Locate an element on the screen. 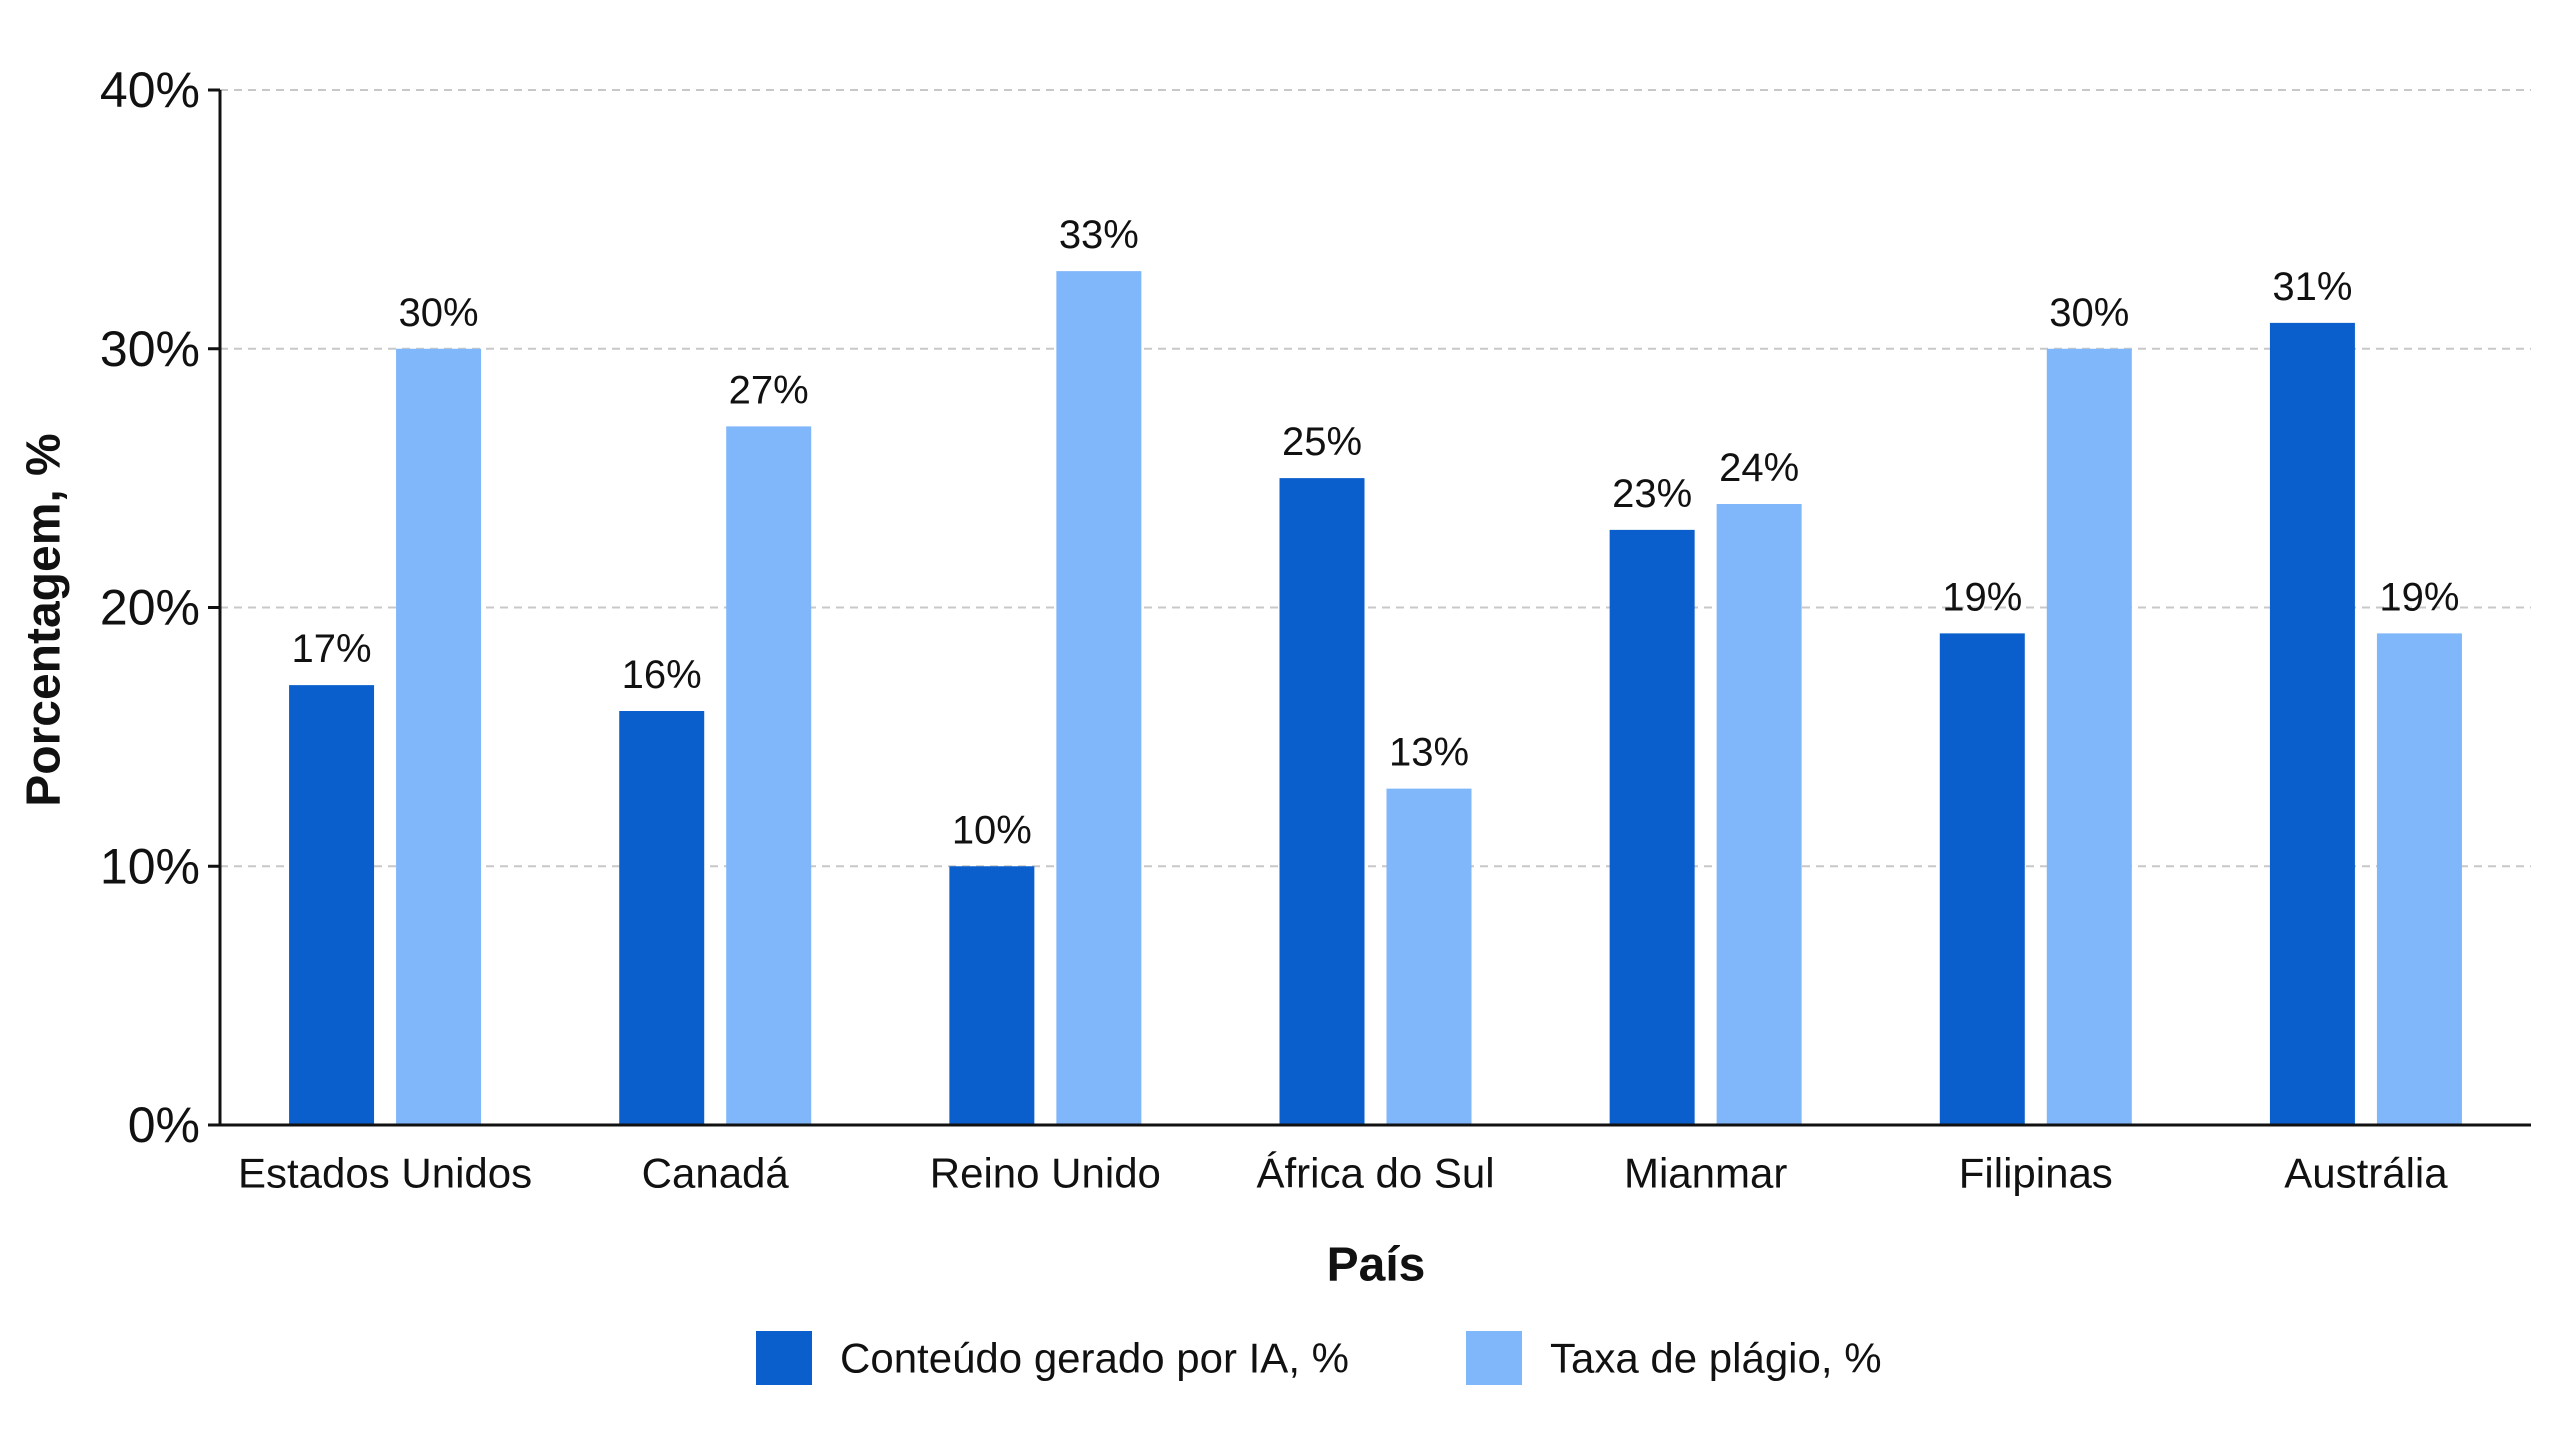 Image resolution: width=2560 pixels, height=1440 pixels. x-axis-title: País is located at coordinates (1376, 1265).